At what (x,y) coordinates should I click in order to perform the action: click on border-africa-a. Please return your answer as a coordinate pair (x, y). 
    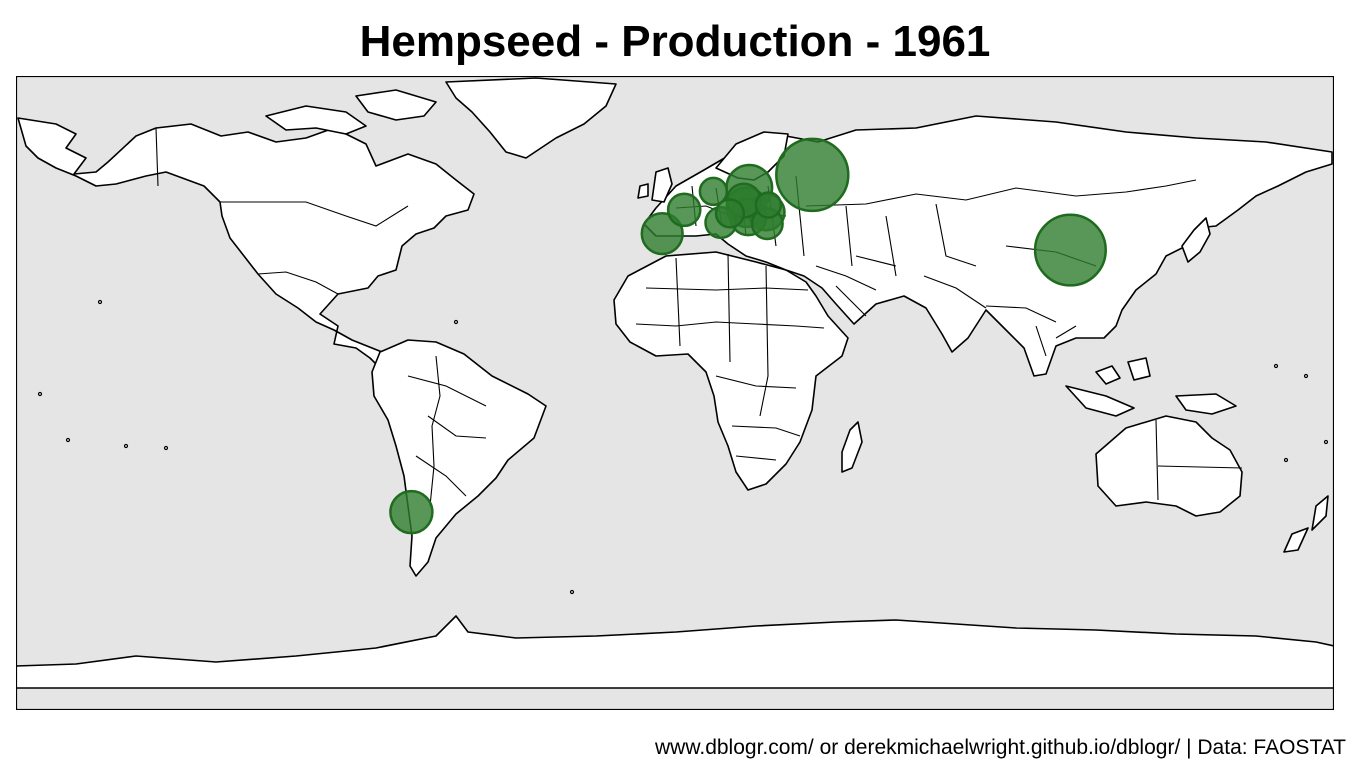
    Looking at the image, I should click on (730, 308).